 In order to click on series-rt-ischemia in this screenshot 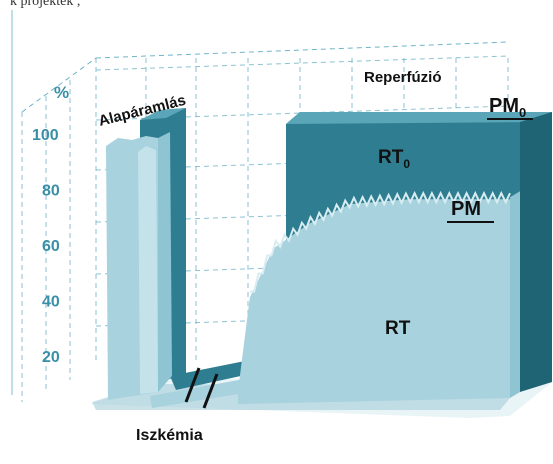, I will do `click(200, 393)`.